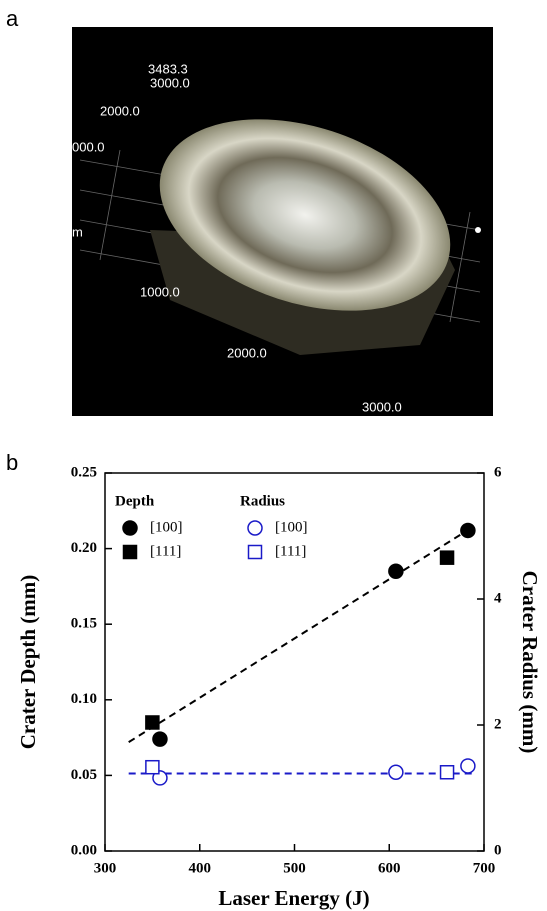  What do you see at coordinates (498, 472) in the screenshot?
I see `y2-tick-label: 6` at bounding box center [498, 472].